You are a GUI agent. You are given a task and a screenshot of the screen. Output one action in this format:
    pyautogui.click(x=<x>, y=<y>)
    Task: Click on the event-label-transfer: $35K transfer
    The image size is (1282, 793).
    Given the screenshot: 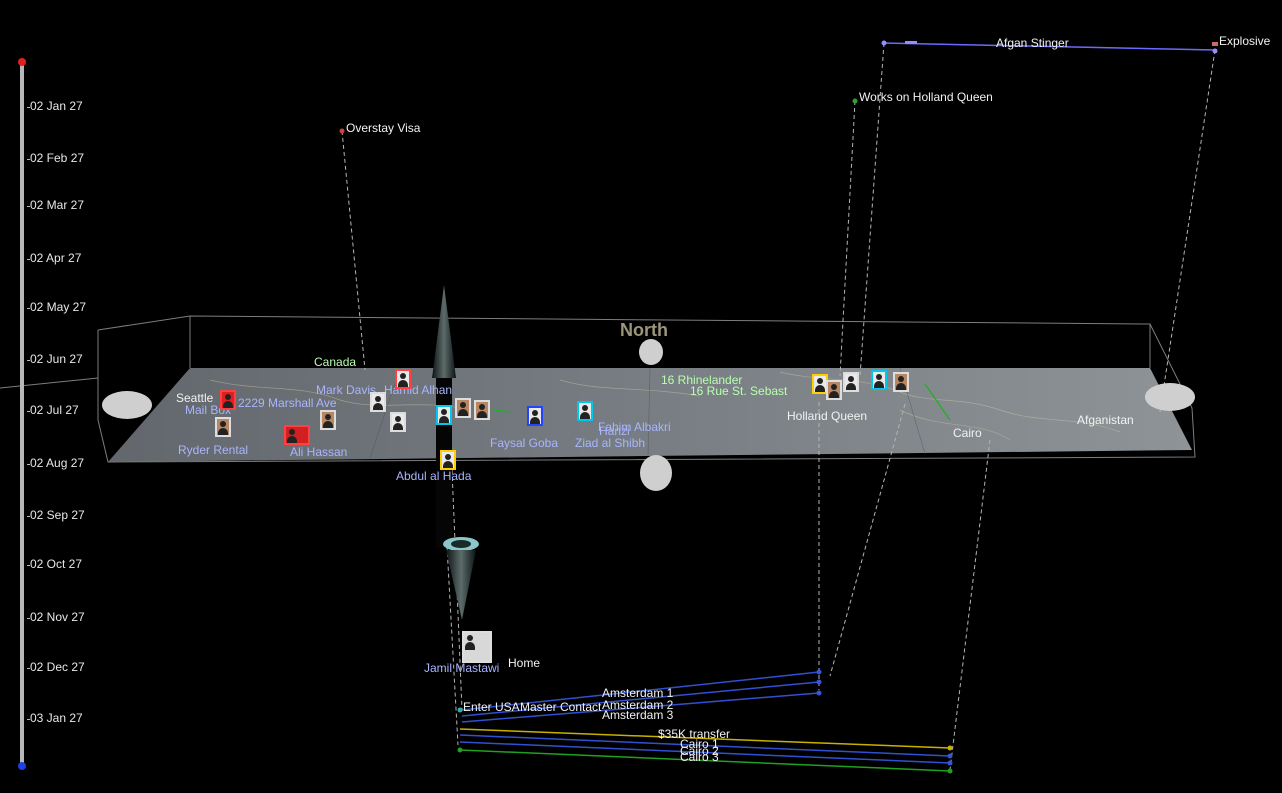 What is the action you would take?
    pyautogui.click(x=694, y=734)
    